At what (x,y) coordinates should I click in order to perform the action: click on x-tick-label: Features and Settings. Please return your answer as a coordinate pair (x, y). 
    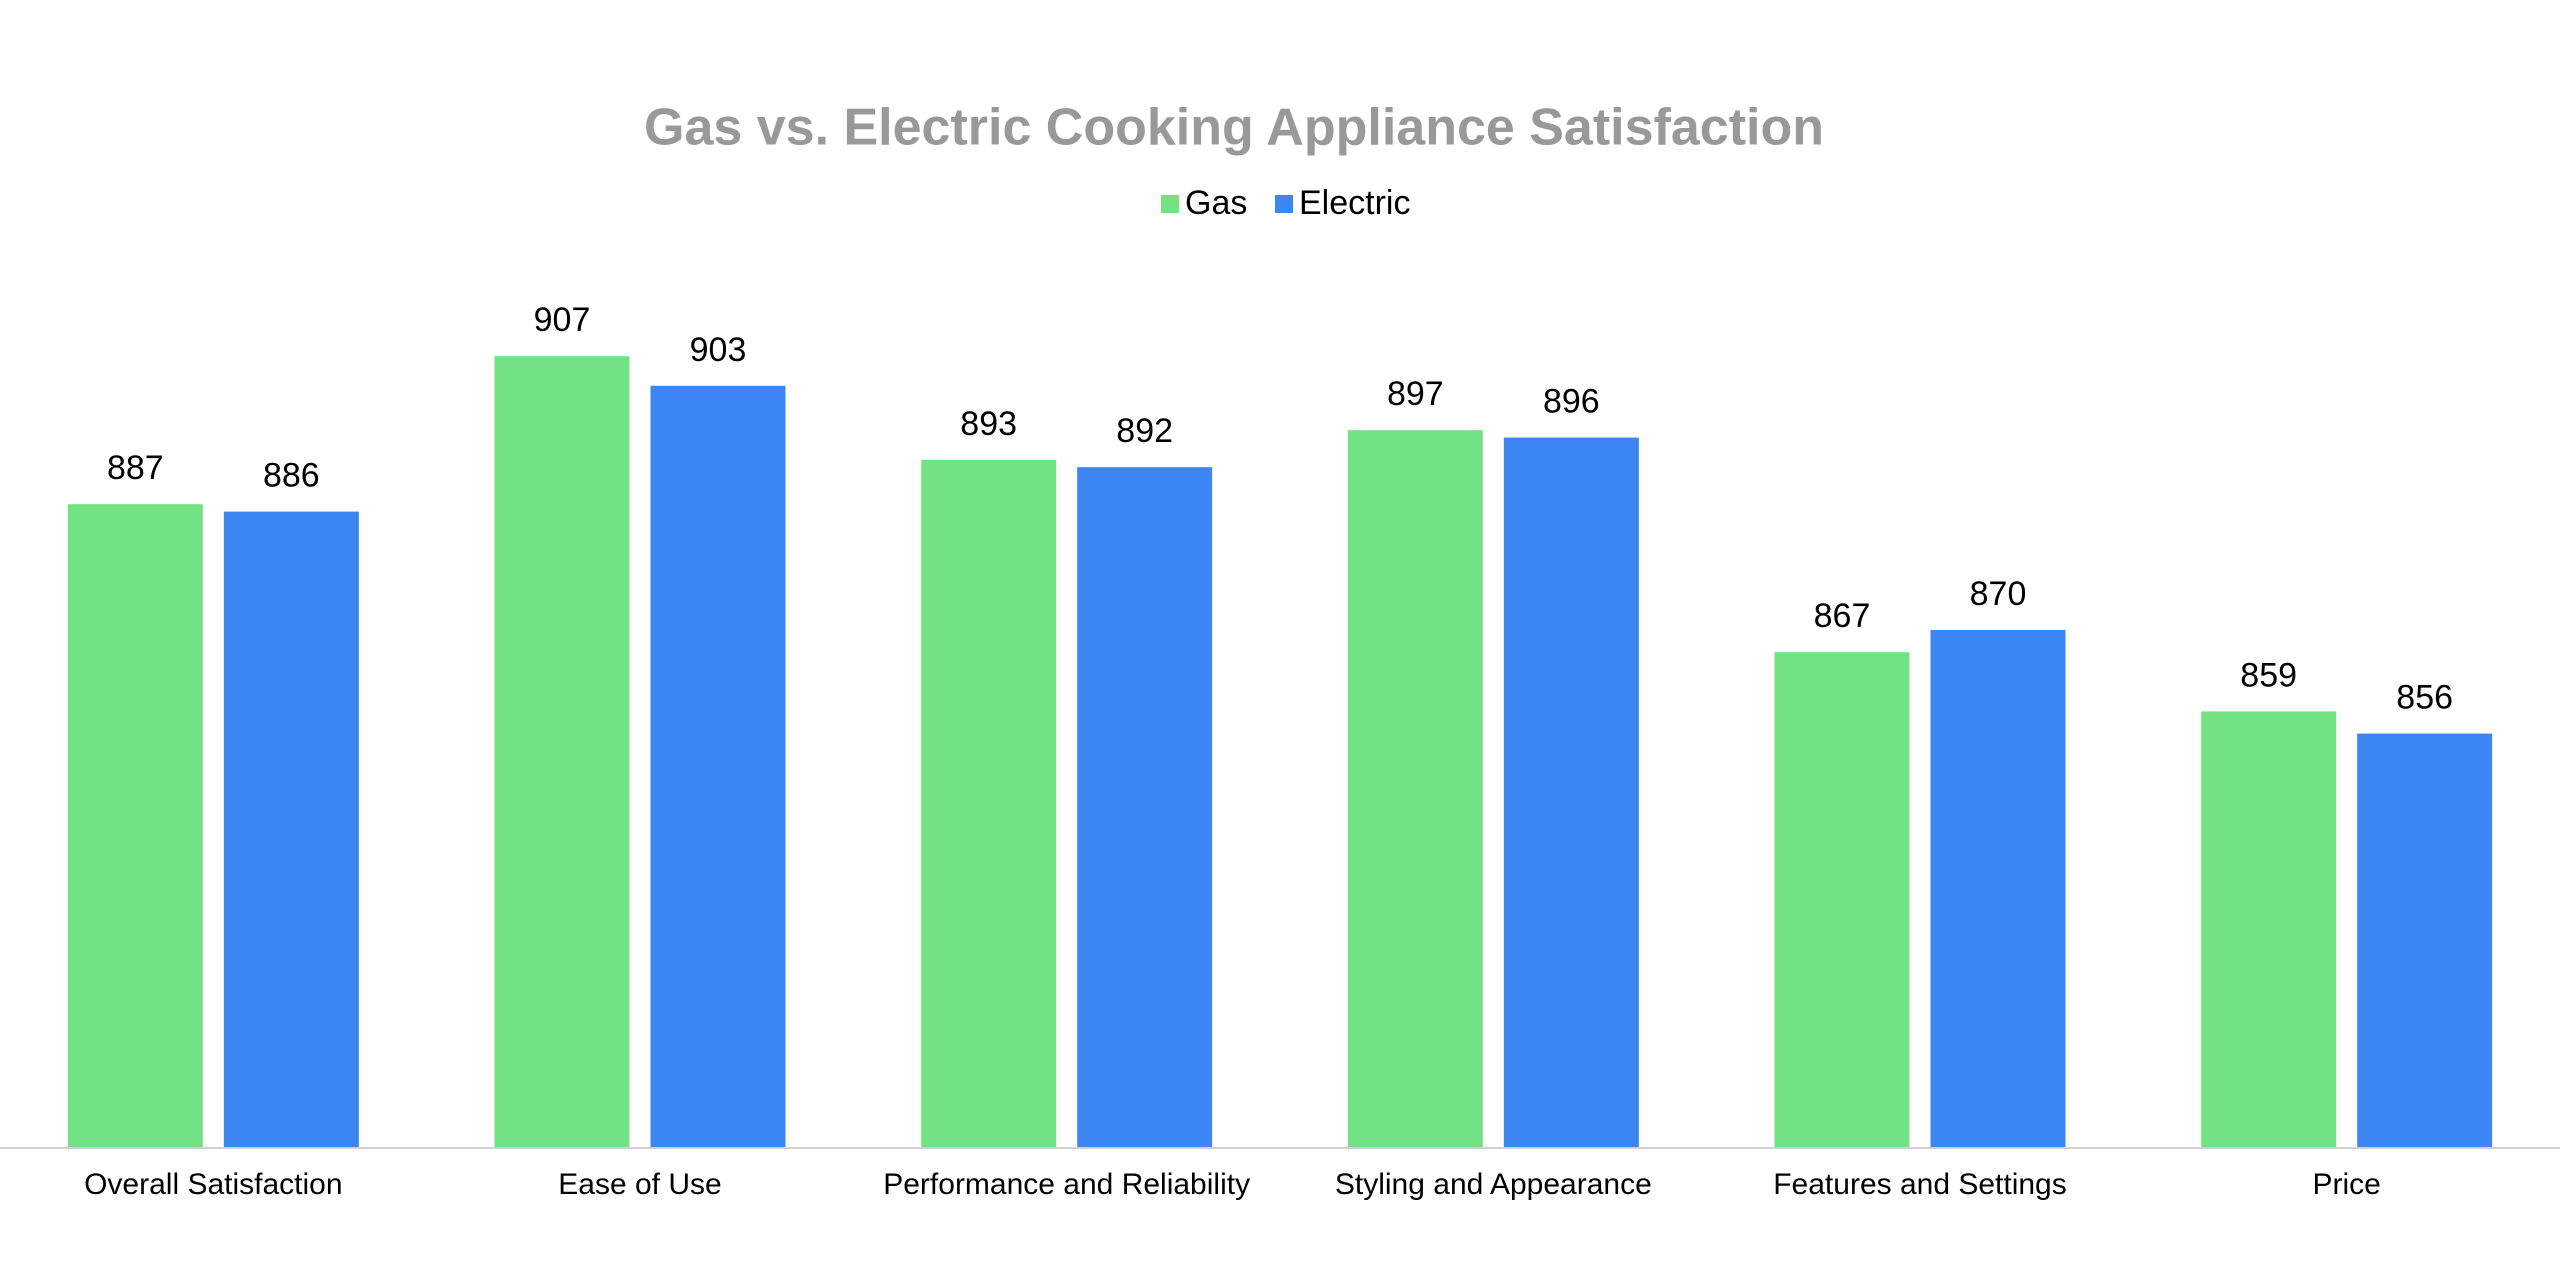
    Looking at the image, I should click on (1920, 1184).